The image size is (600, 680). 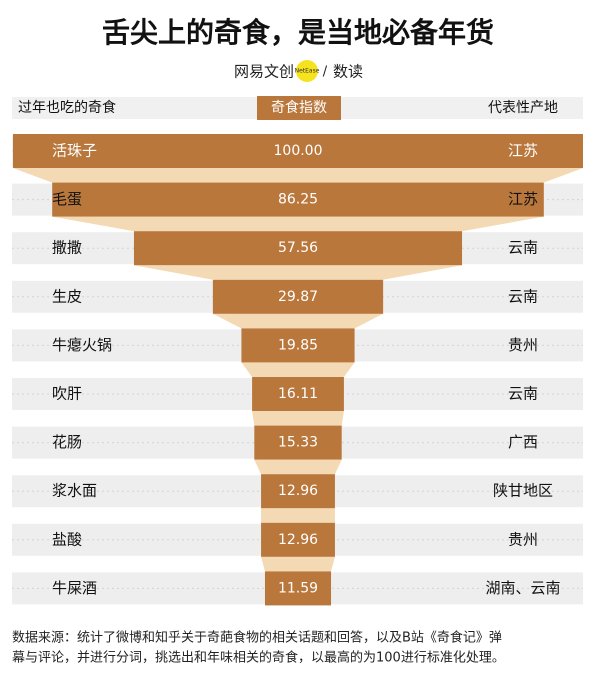 What do you see at coordinates (523, 442) in the screenshot?
I see `region-label: 广西` at bounding box center [523, 442].